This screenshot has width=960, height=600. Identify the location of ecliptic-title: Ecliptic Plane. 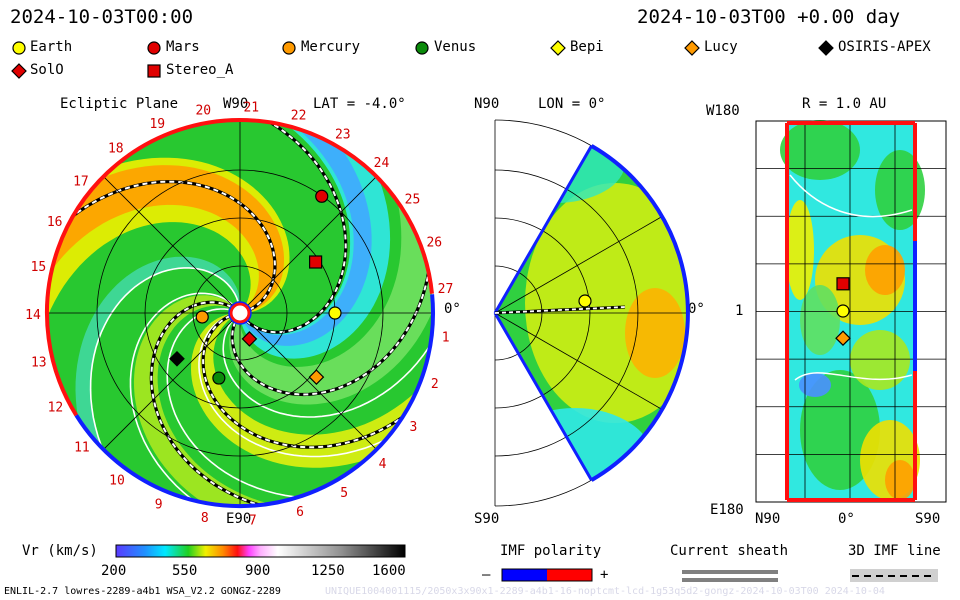
(119, 104).